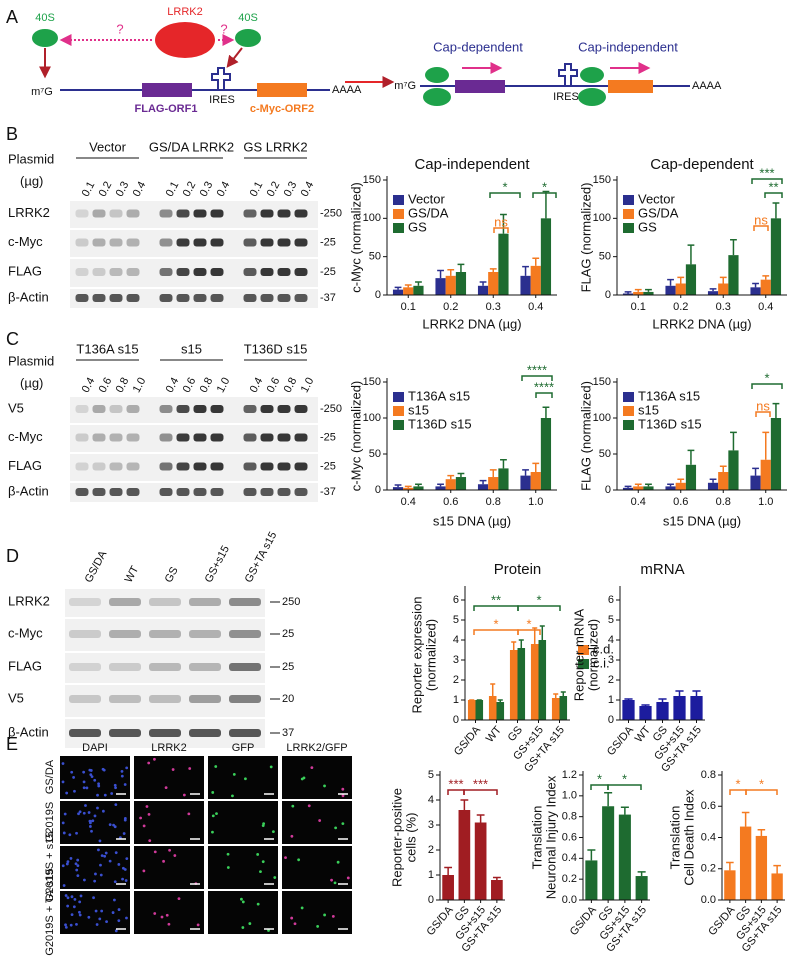  What do you see at coordinates (753, 836) in the screenshot?
I see `axes` at bounding box center [753, 836].